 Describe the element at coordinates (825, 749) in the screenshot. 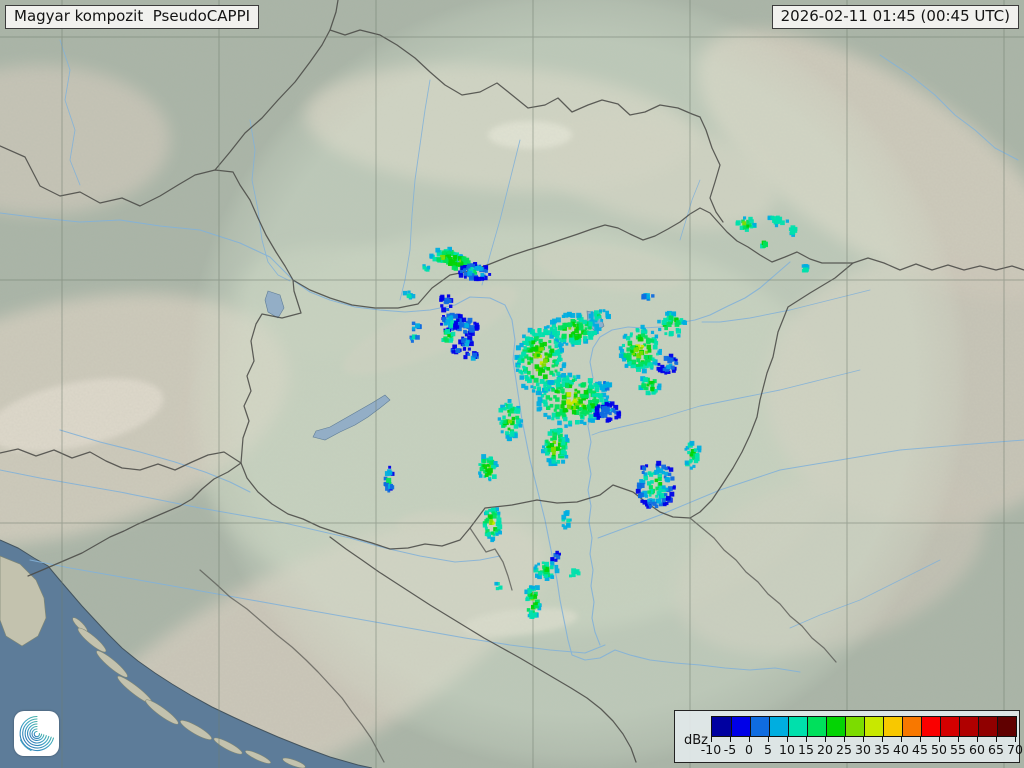

I see `legend-tick-label: 20` at that location.